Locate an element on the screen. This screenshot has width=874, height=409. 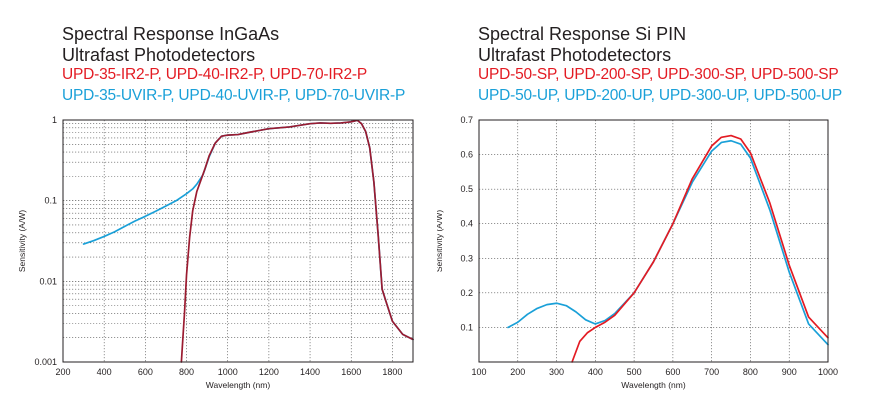
ingaas-x-tick-label: 1400 is located at coordinates (310, 372).